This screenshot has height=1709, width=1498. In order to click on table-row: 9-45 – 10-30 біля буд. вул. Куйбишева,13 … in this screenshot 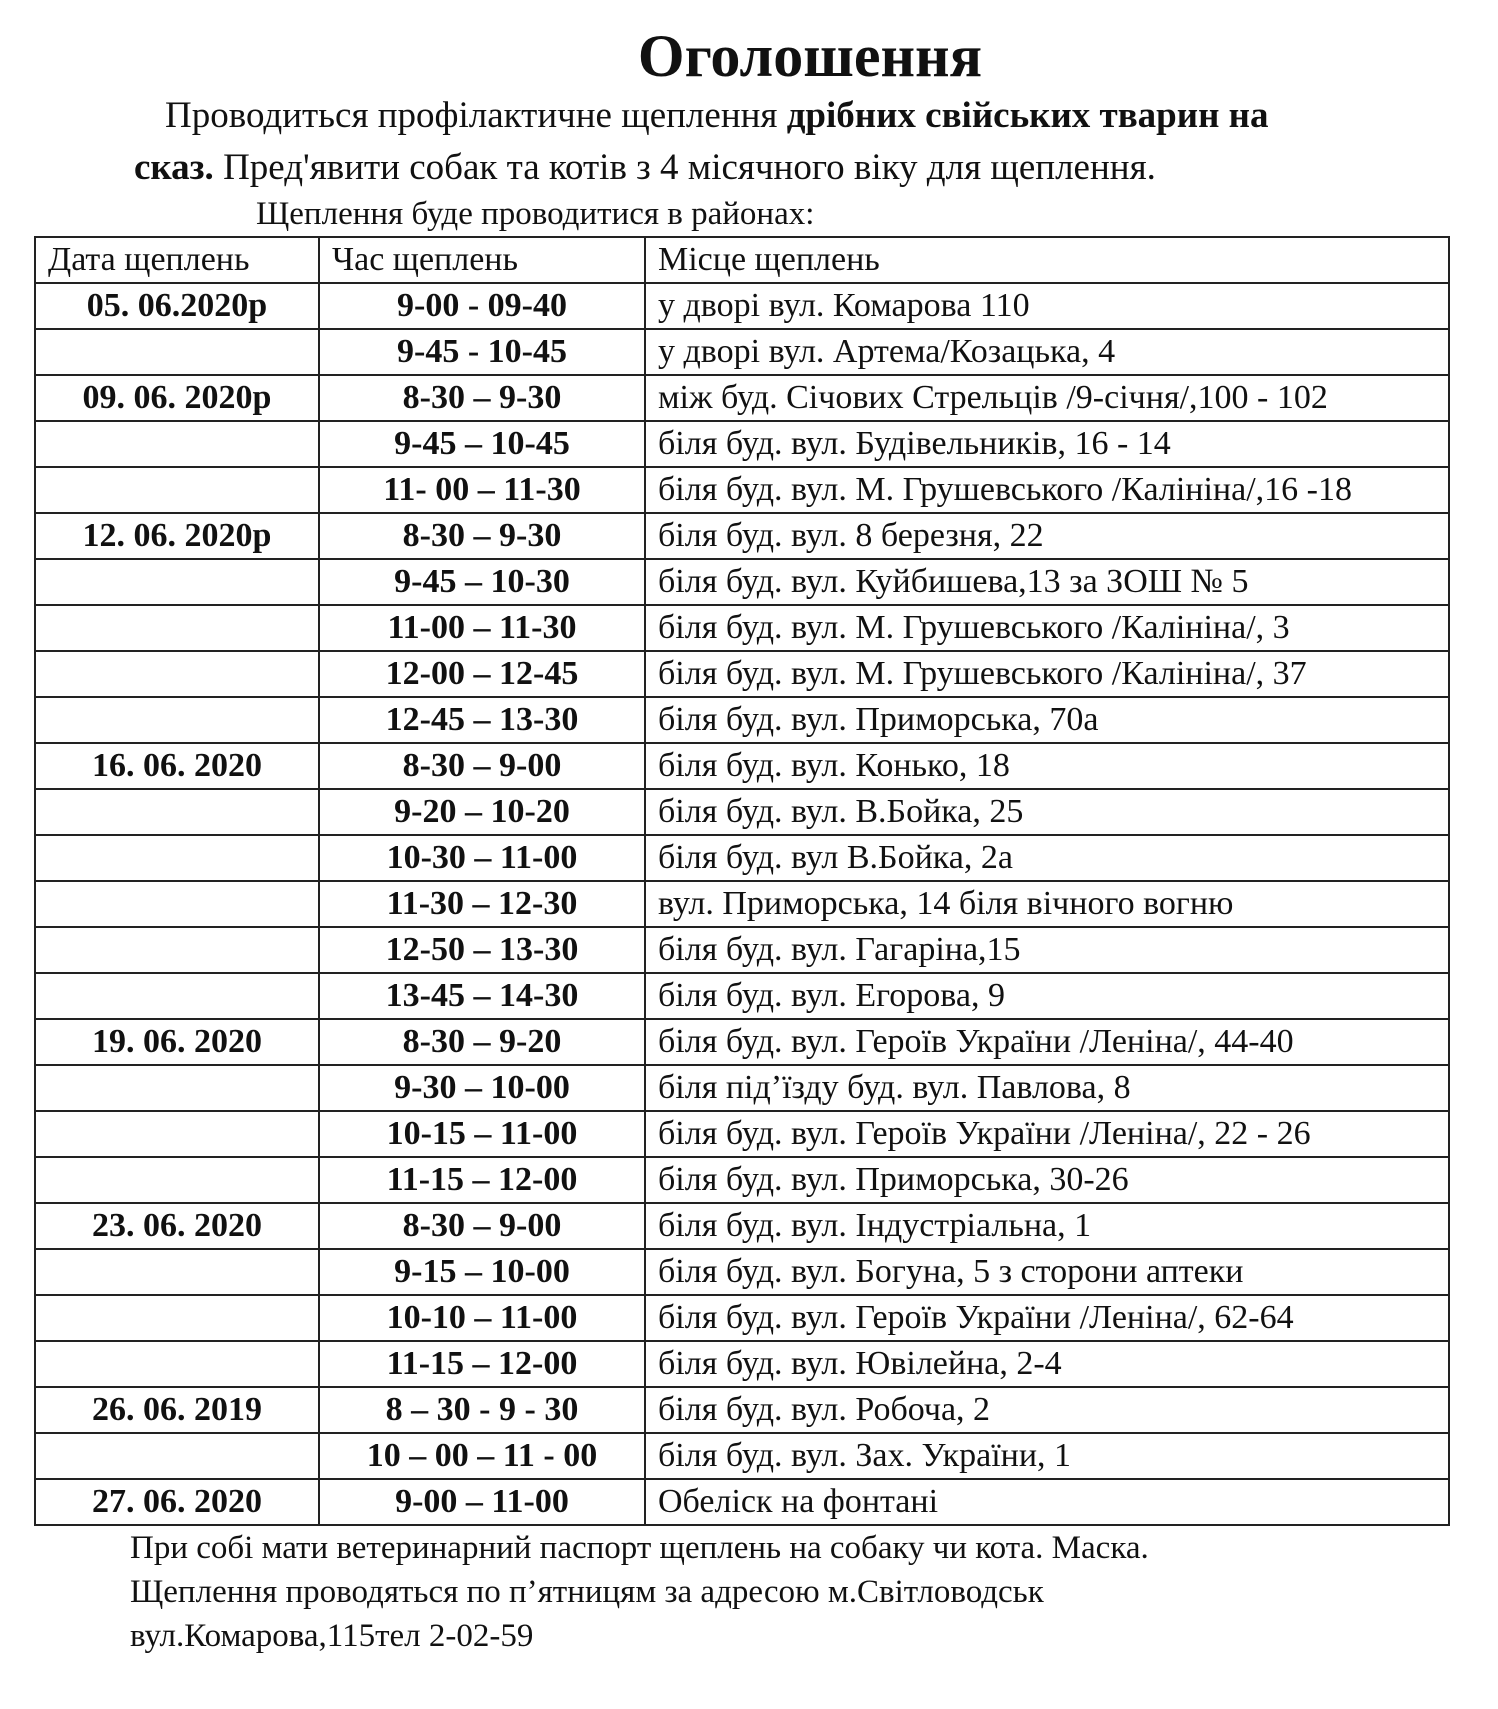, I will do `click(742, 582)`.